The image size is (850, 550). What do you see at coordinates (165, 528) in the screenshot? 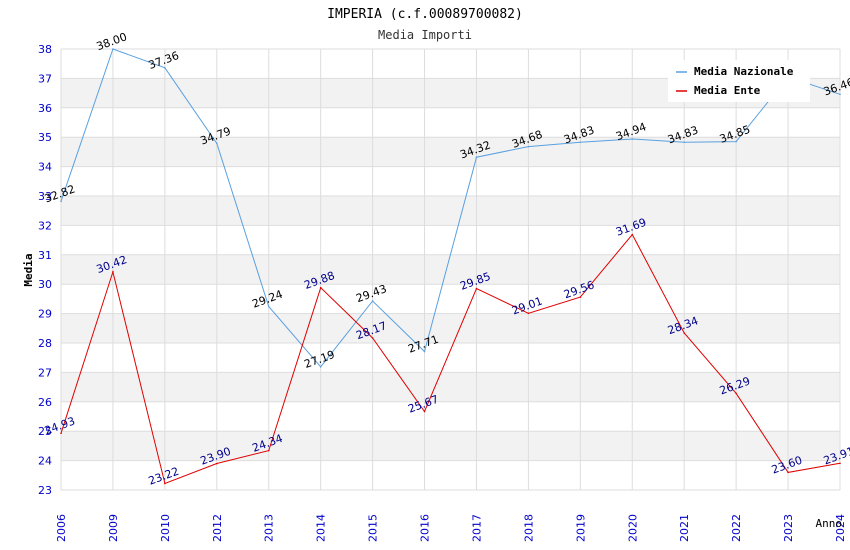
I see `x-tick-label: 2010` at bounding box center [165, 528].